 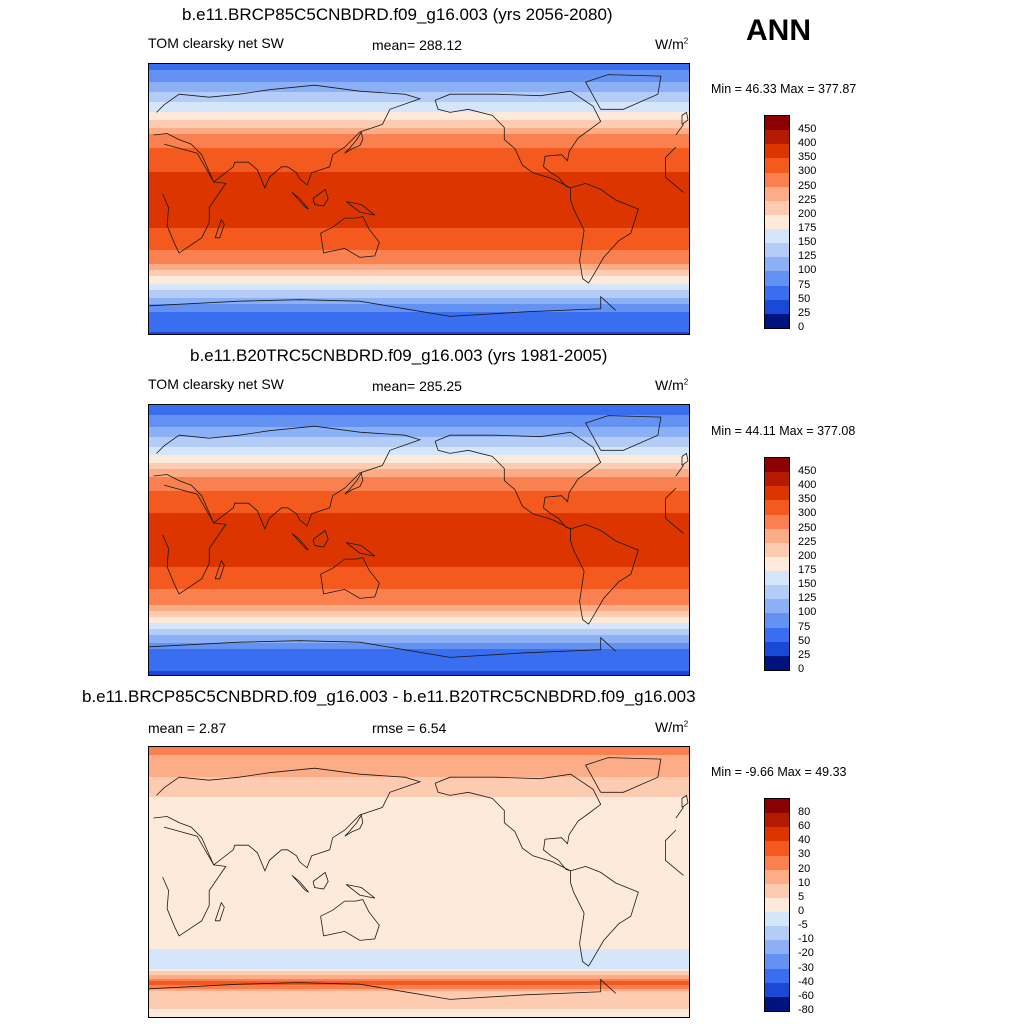 I want to click on panel1-variable: TOM clearsky net SW, so click(x=216, y=43).